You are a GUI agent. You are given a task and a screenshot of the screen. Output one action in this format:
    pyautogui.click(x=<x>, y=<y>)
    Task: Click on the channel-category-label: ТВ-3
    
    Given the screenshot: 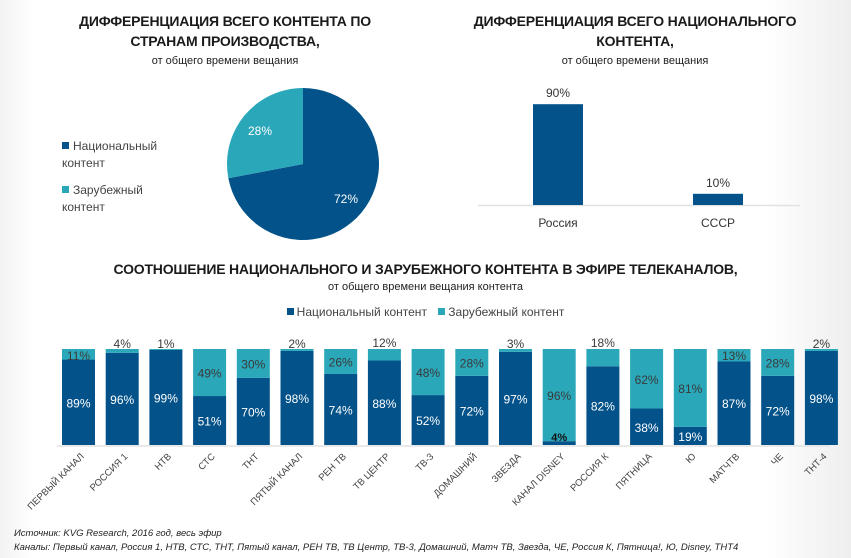 What is the action you would take?
    pyautogui.click(x=425, y=462)
    